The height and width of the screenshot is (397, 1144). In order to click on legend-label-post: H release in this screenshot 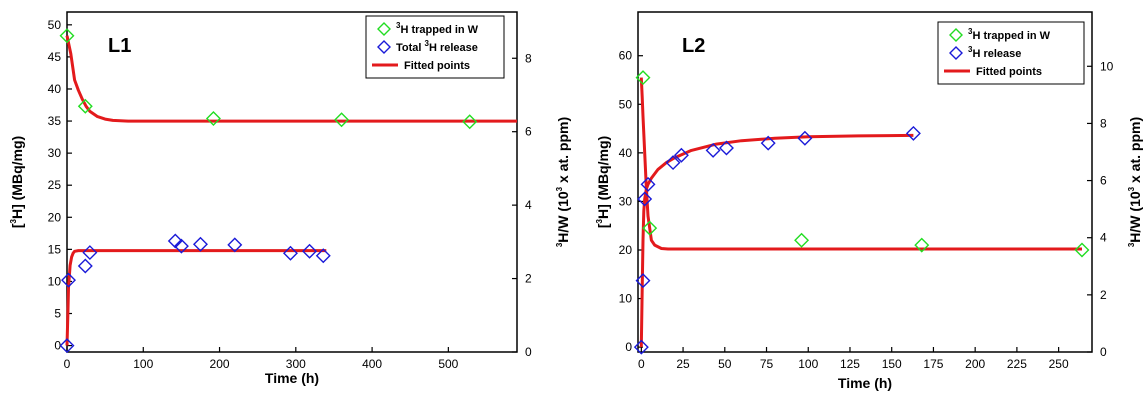, I will do `click(996, 54)`.